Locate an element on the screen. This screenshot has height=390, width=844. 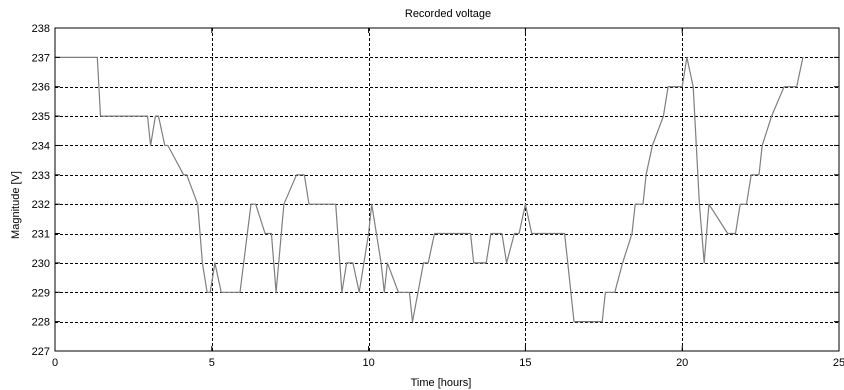
y-tick-label: 228 is located at coordinates (41, 323).